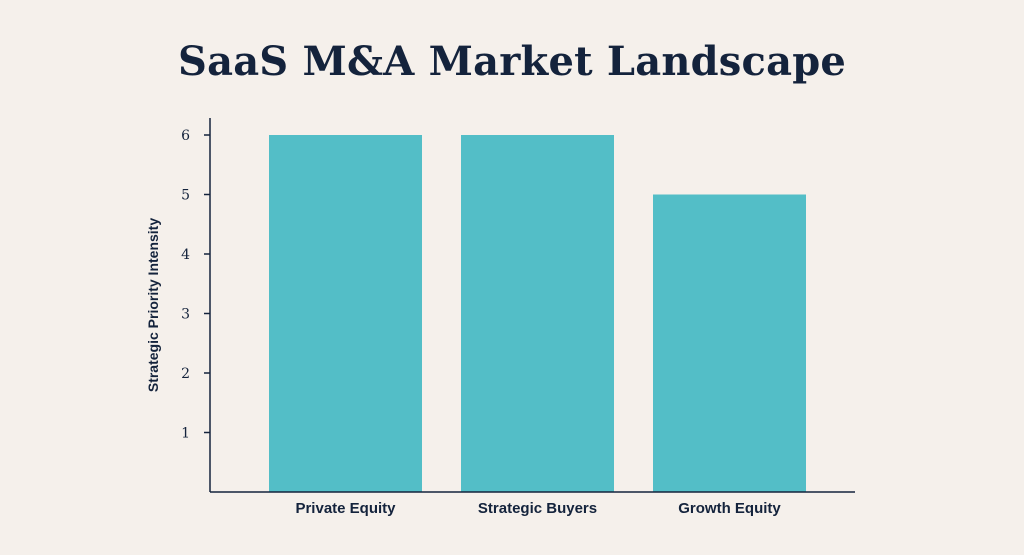 The image size is (1024, 555). I want to click on x-category-label: Strategic Buyers, so click(537, 508).